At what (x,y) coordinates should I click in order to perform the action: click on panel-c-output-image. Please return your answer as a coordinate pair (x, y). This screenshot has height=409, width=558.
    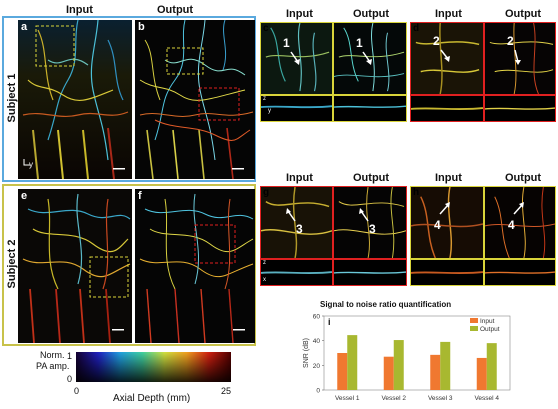
    Looking at the image, I should click on (370, 58).